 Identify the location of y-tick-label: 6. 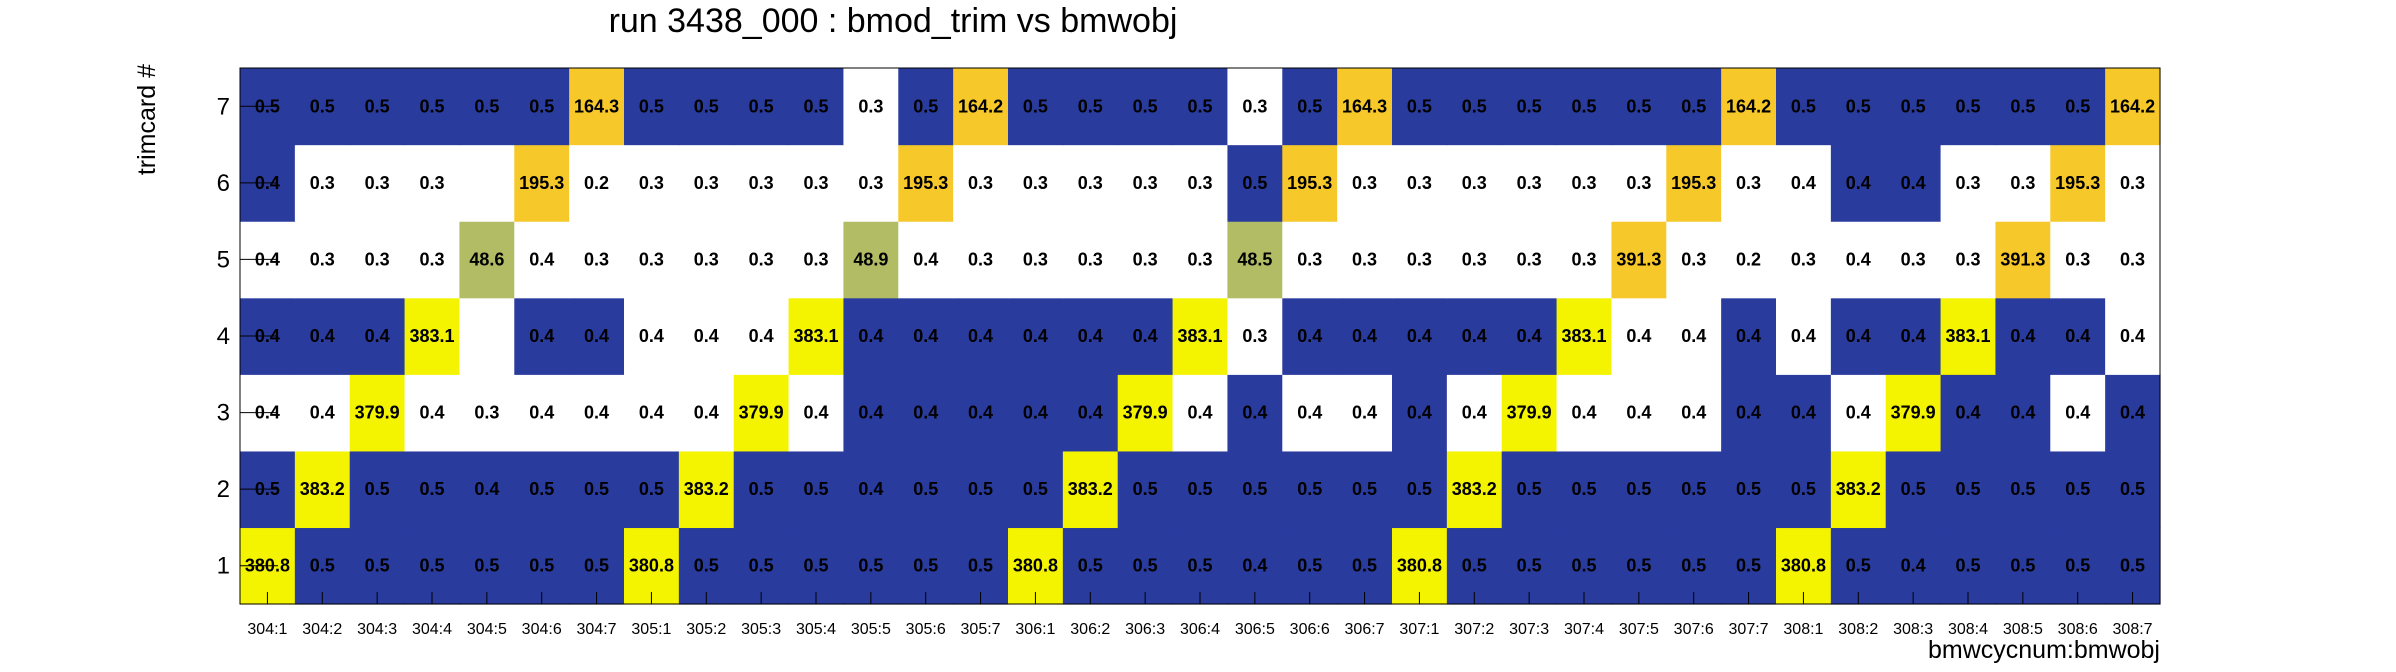
(223, 183).